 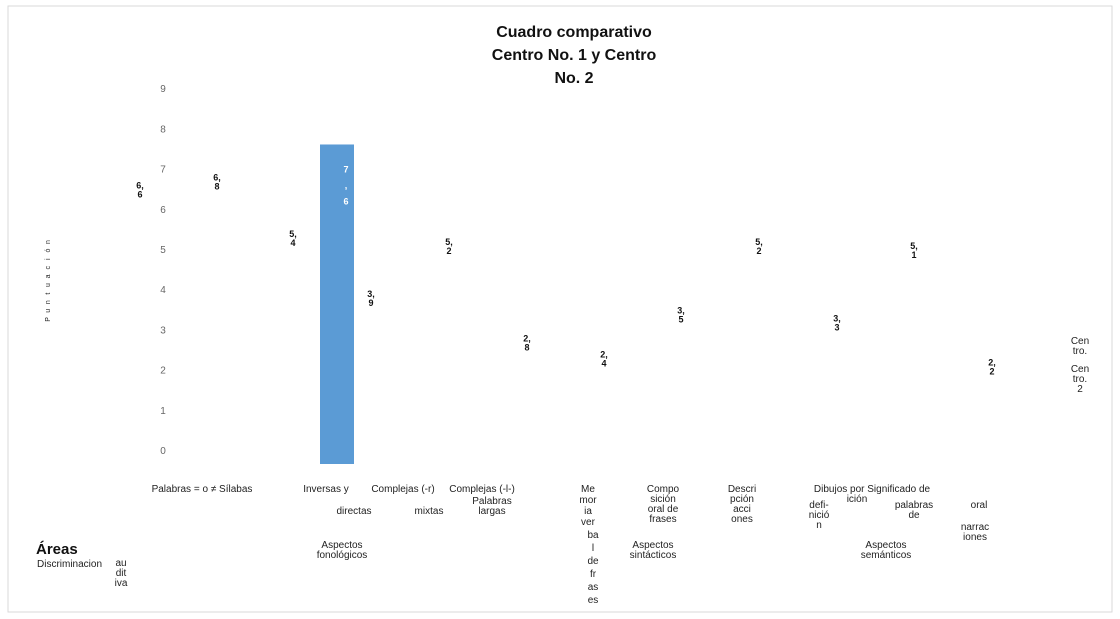 What do you see at coordinates (914, 505) in the screenshot?
I see `category-label: palabras` at bounding box center [914, 505].